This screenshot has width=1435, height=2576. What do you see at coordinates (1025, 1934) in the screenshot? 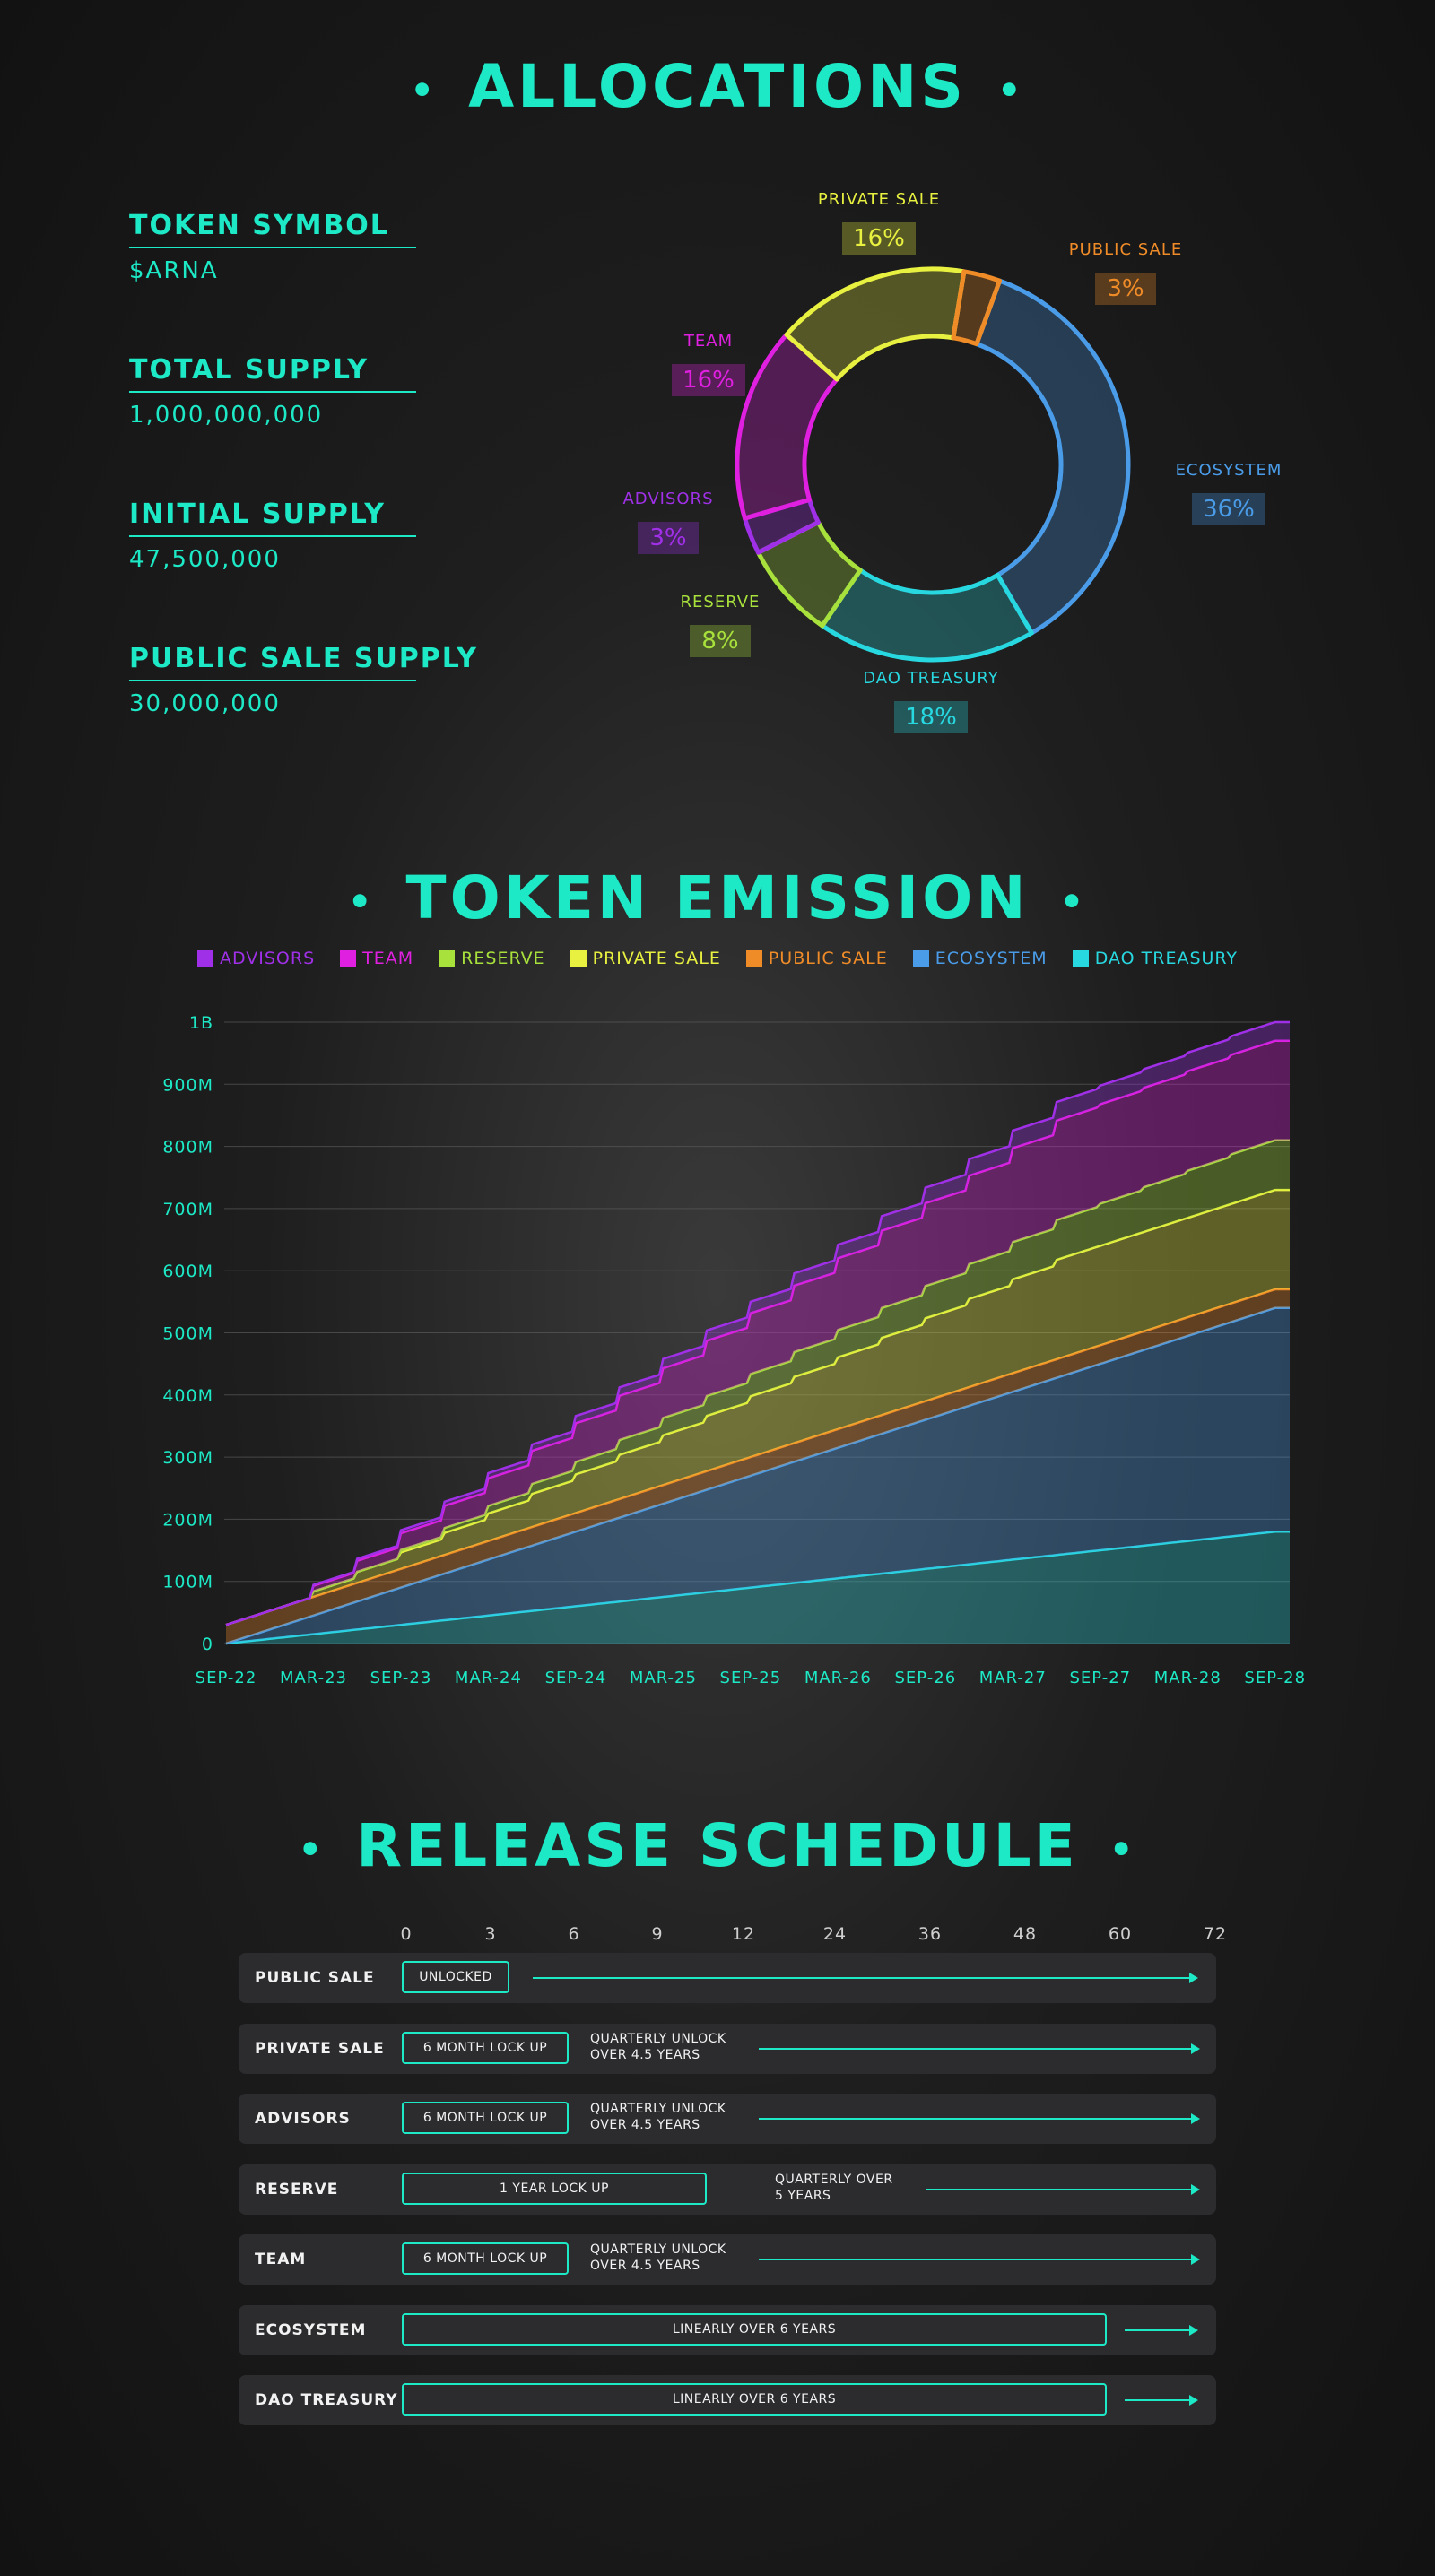
I see `month-tick: 48` at bounding box center [1025, 1934].